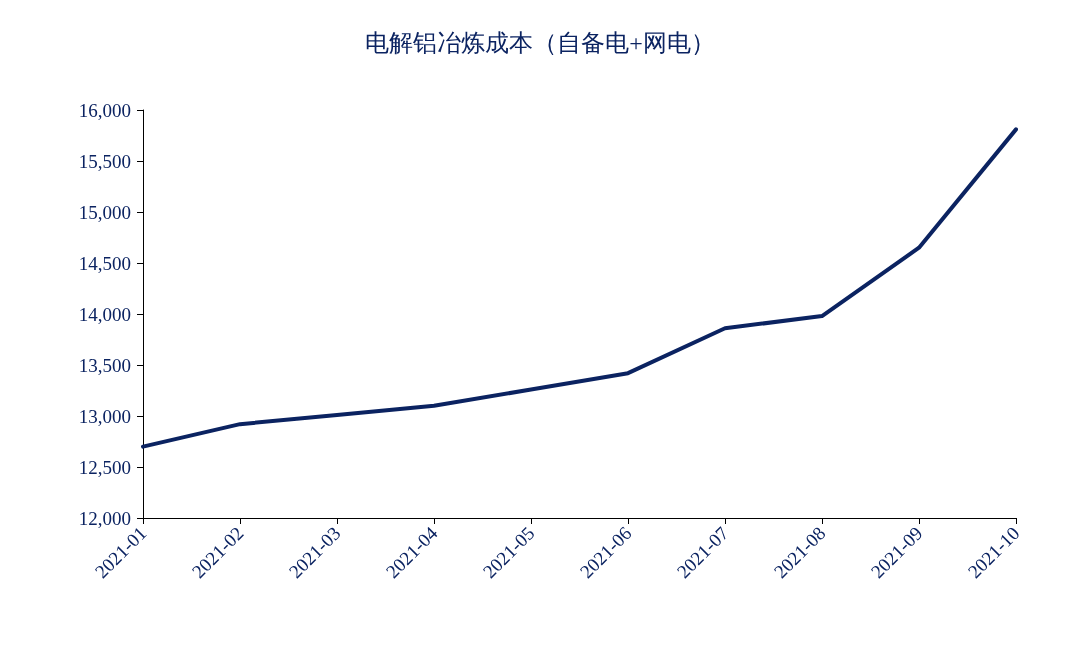 The width and height of the screenshot is (1080, 648). I want to click on y-tick-label: 16,000, so click(104, 110).